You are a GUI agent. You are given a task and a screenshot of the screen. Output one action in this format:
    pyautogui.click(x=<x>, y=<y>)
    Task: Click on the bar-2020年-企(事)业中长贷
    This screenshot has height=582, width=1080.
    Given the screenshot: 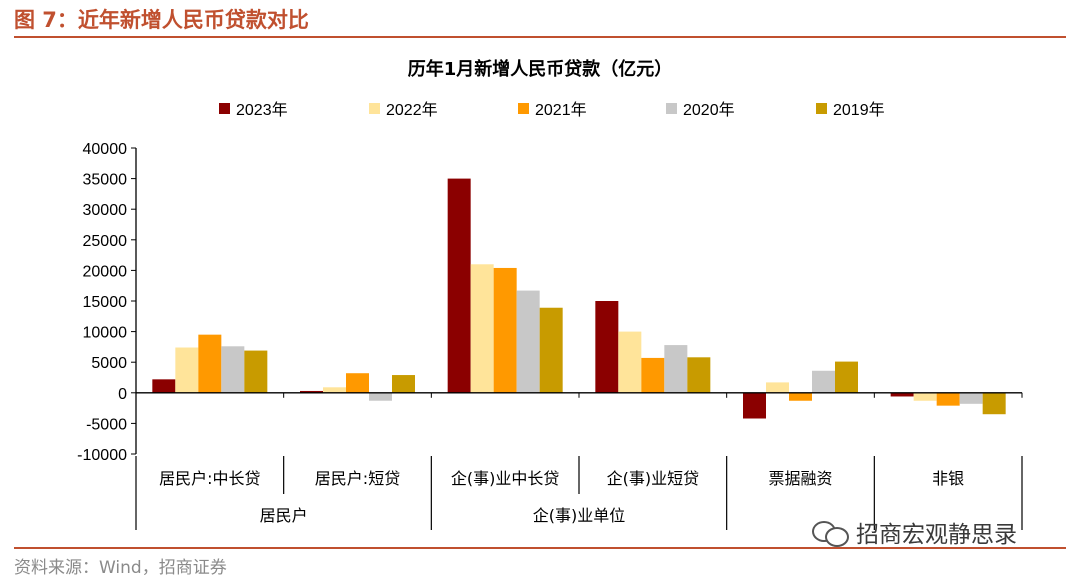 What is the action you would take?
    pyautogui.click(x=528, y=341)
    